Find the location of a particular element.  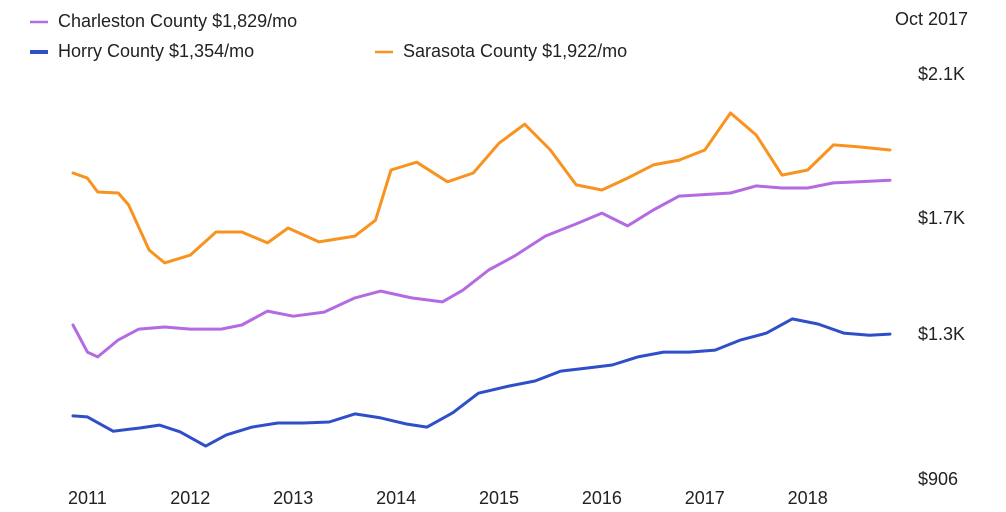

x-tick-label: 2018 is located at coordinates (808, 498).